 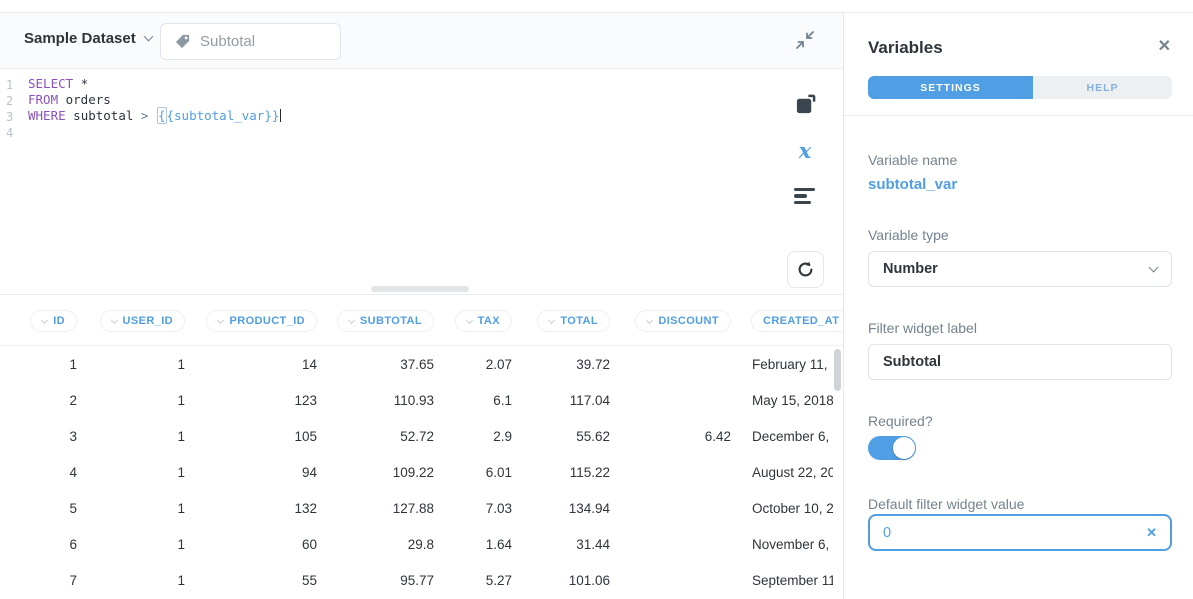 I want to click on column-header-tax: TAX, so click(x=473, y=320).